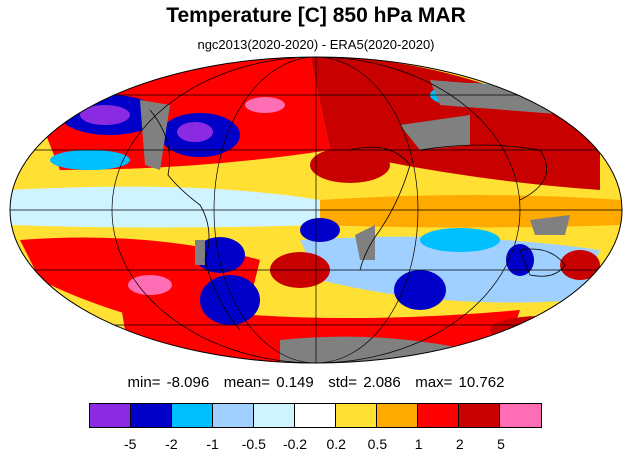  Describe the element at coordinates (144, 382) in the screenshot. I see `min-label: min=` at that location.